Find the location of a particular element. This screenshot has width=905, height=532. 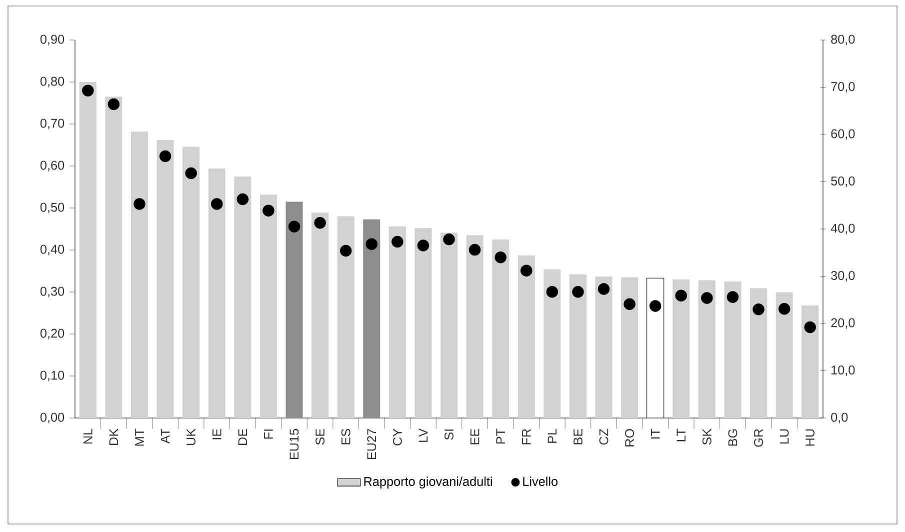

x-tick-label: UK is located at coordinates (191, 437).